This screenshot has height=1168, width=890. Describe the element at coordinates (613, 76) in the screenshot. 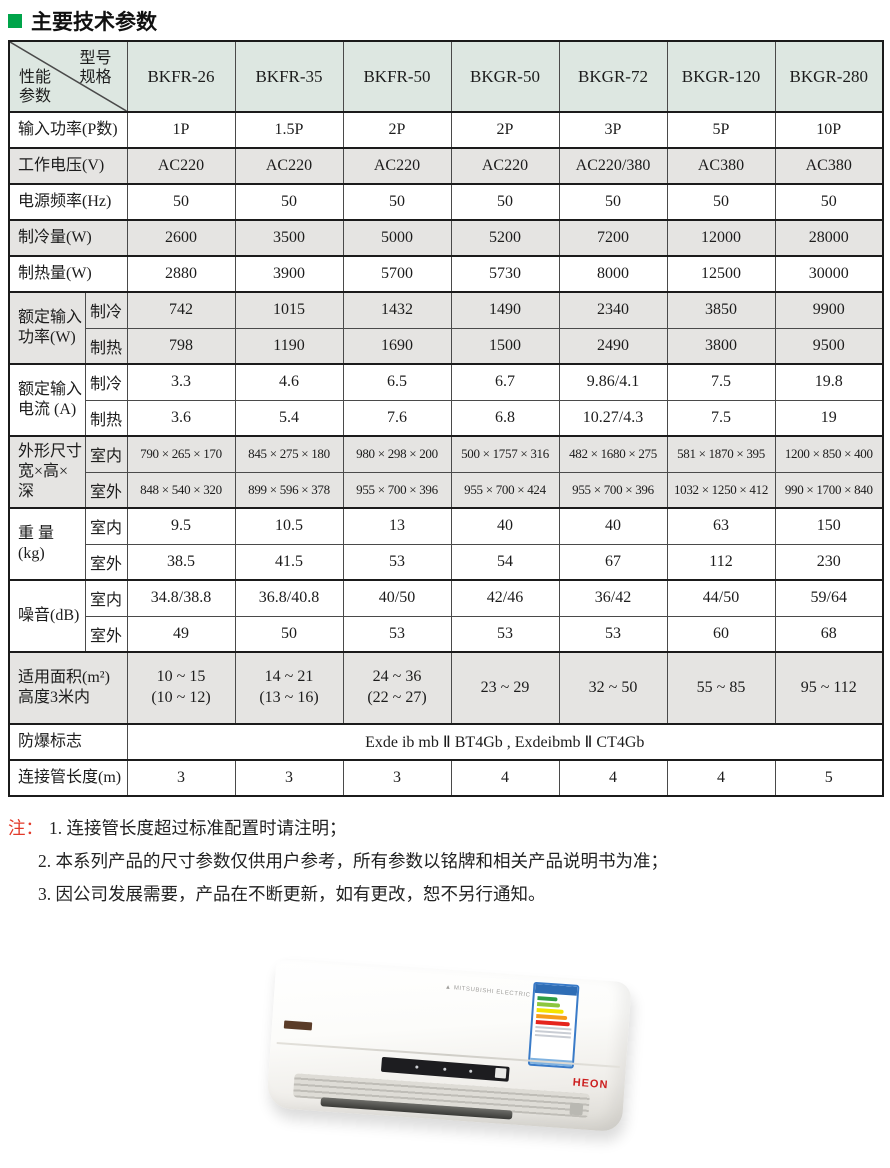

I see `model-header: BKGR-72` at that location.